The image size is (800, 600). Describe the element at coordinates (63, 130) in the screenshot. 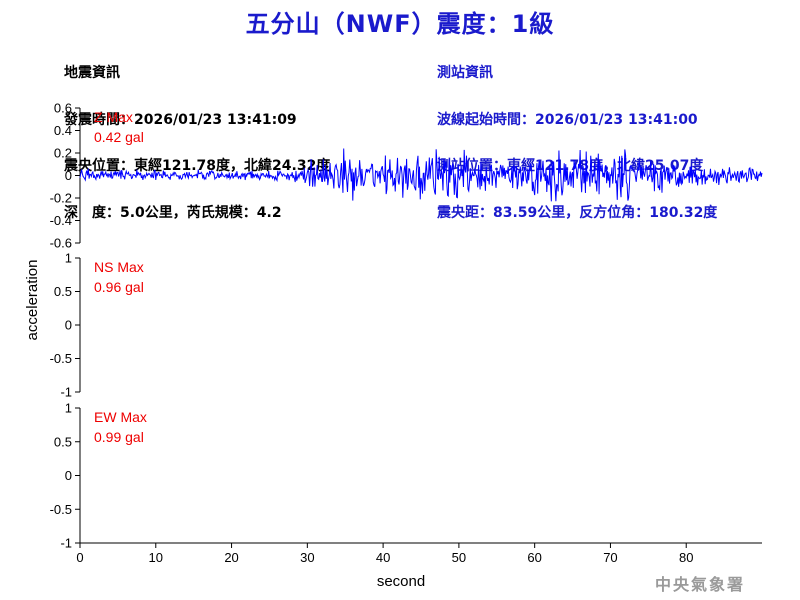

I see `y-tick-label: 0.4` at that location.